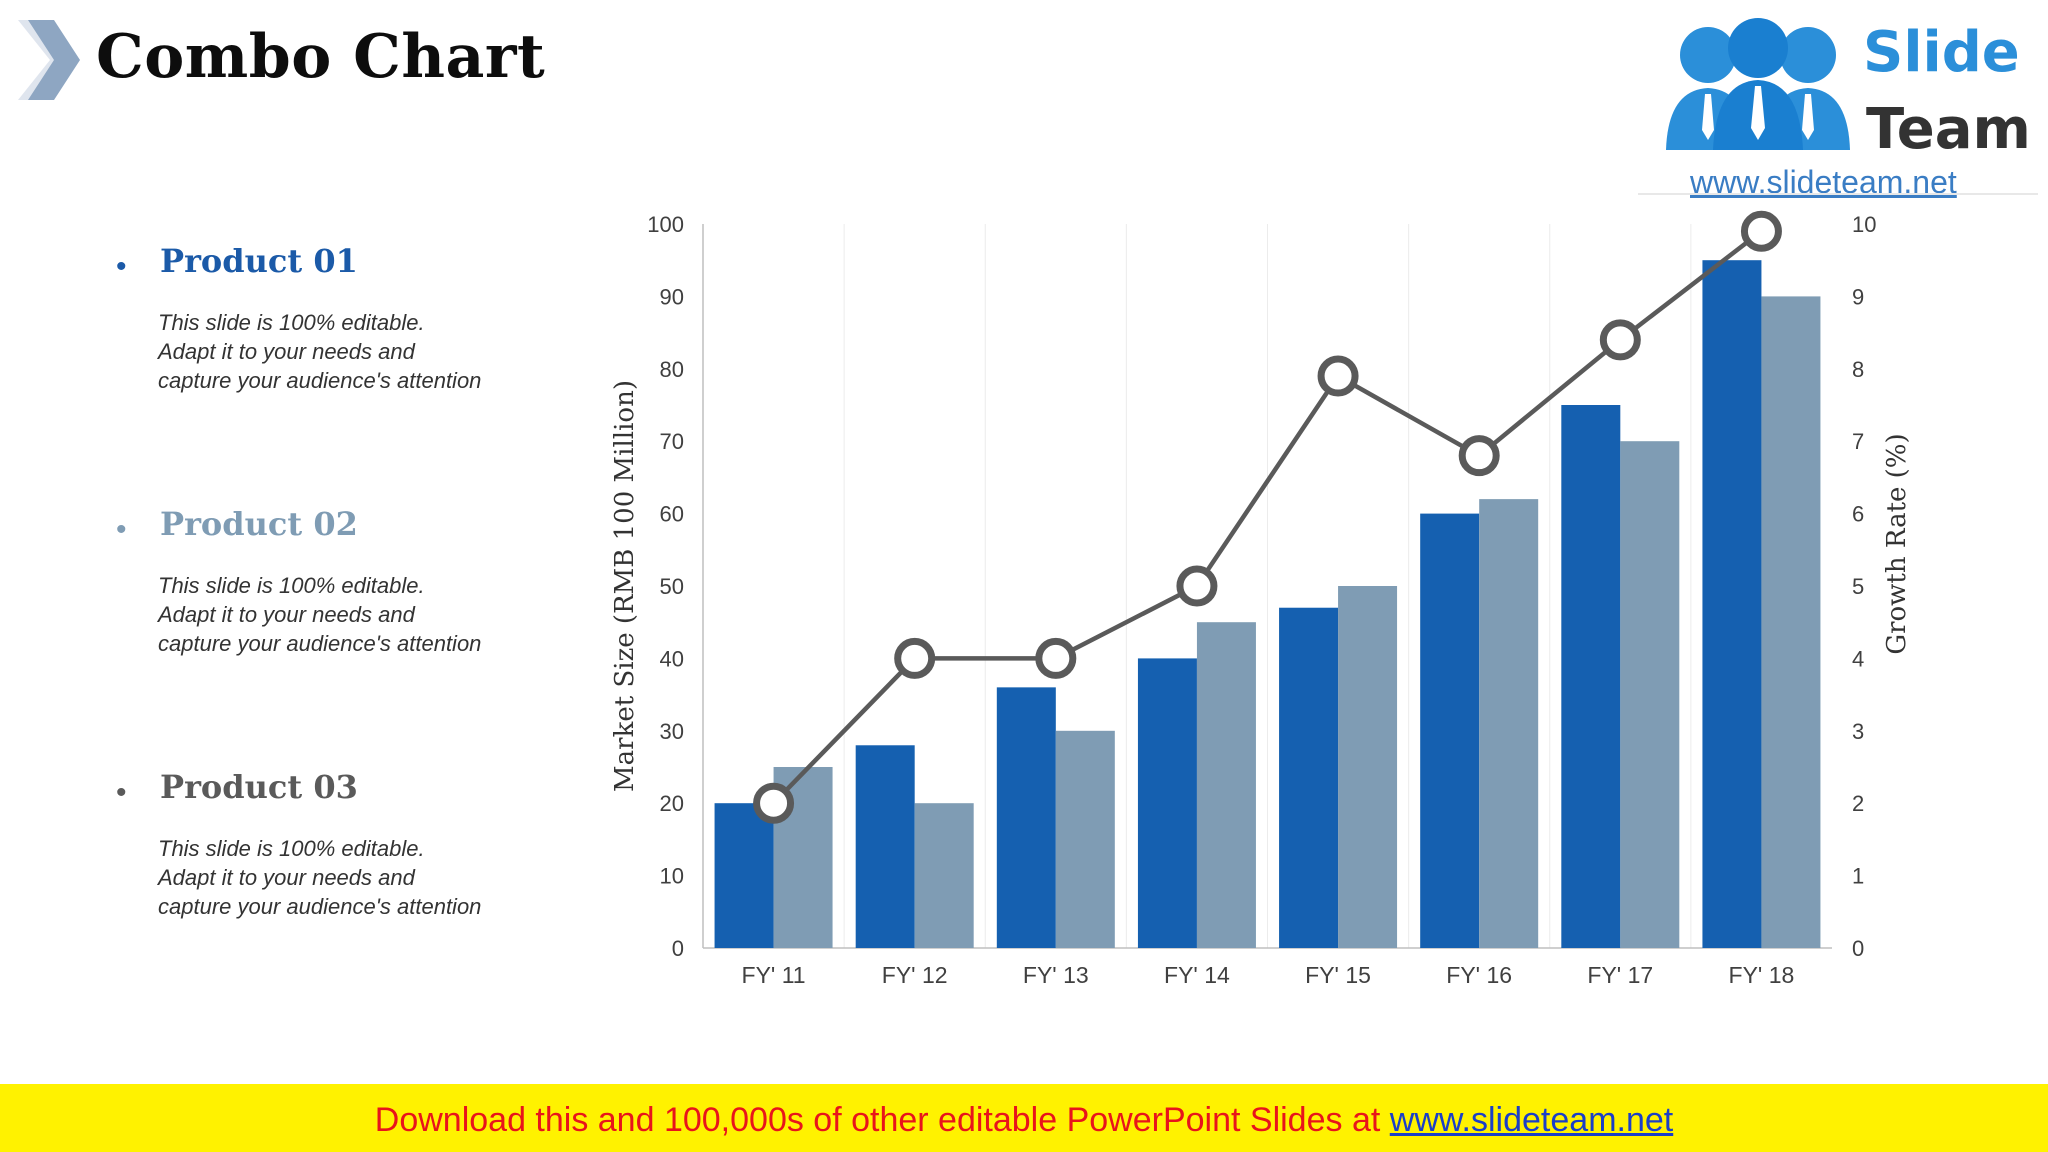 The image size is (2048, 1152). What do you see at coordinates (1762, 975) in the screenshot?
I see `x-tick-label: FY' 18` at bounding box center [1762, 975].